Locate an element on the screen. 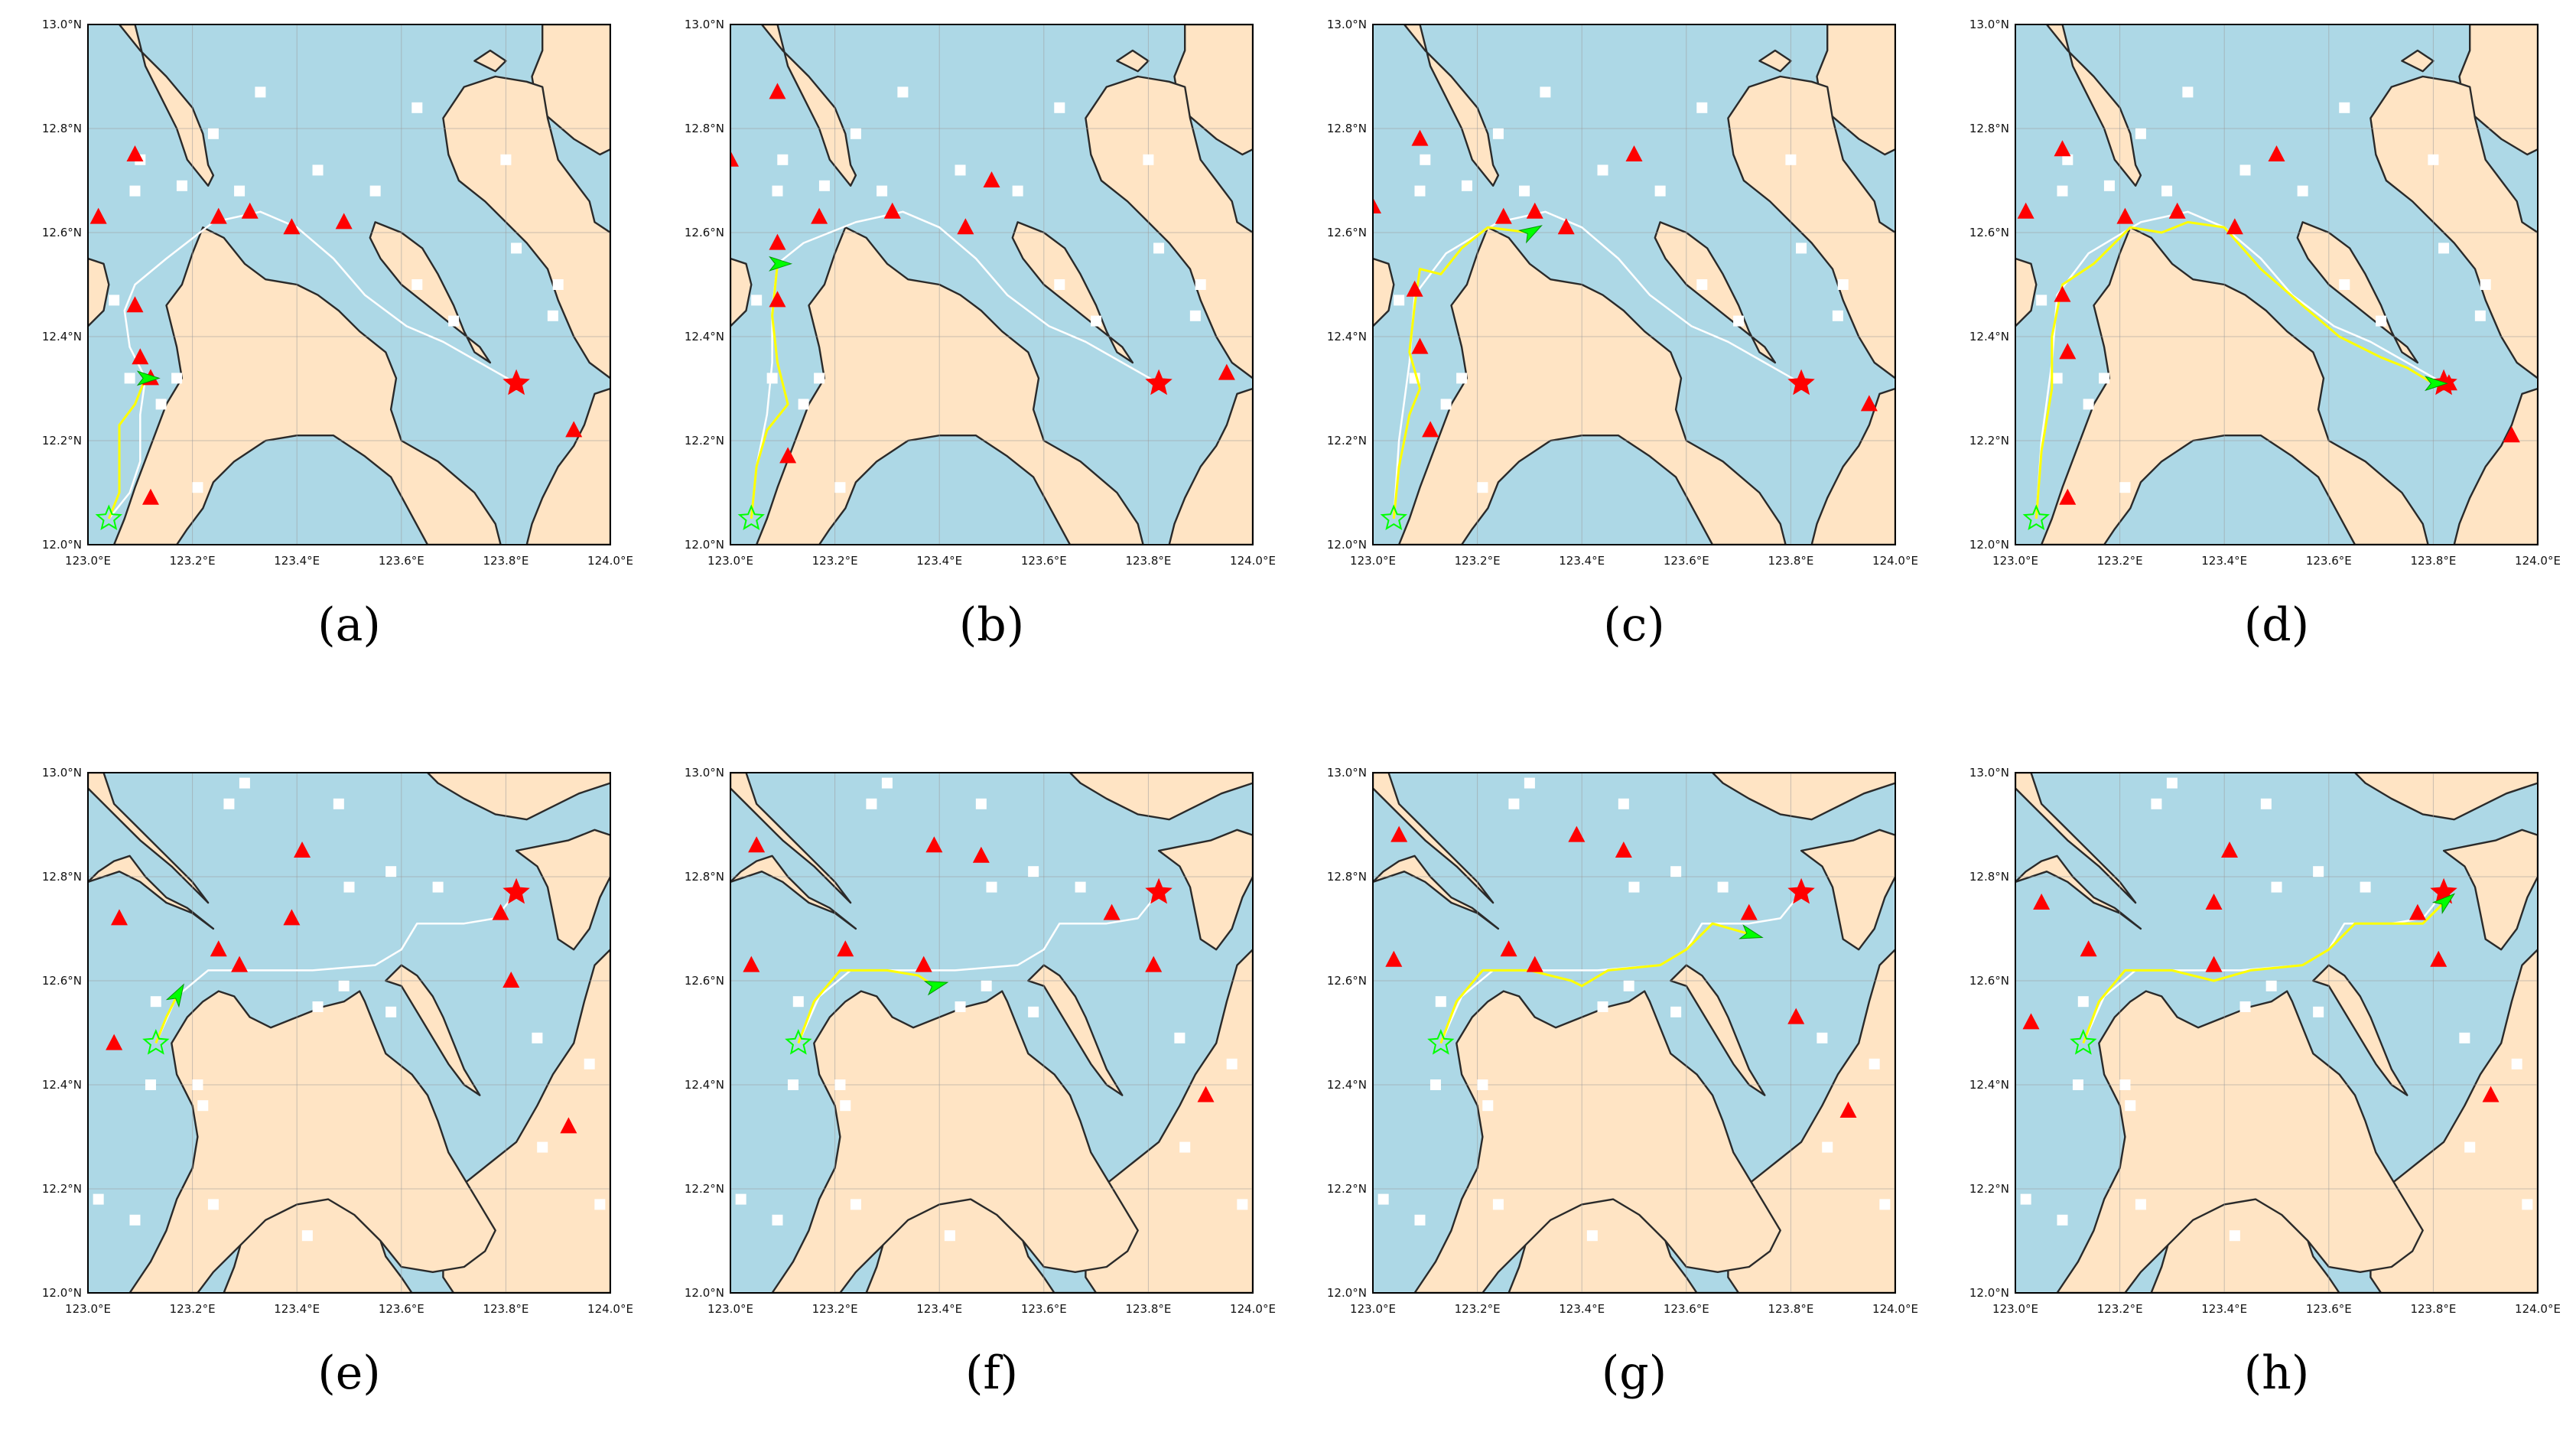 The height and width of the screenshot is (1439, 2576). x-tick-label: 123.4°E is located at coordinates (1582, 1309).